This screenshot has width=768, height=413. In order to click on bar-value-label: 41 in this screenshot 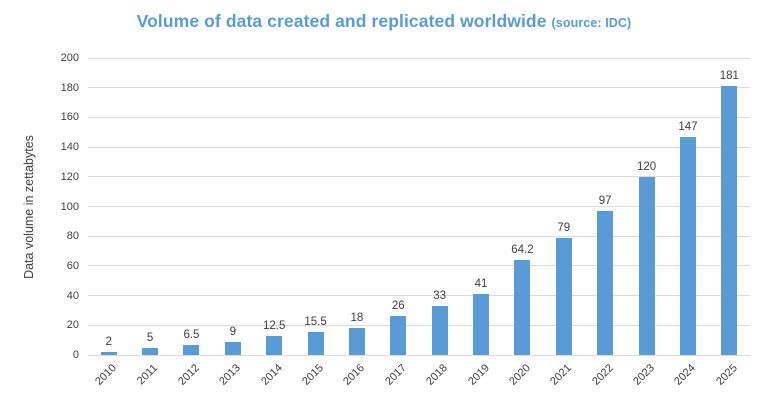, I will do `click(481, 284)`.